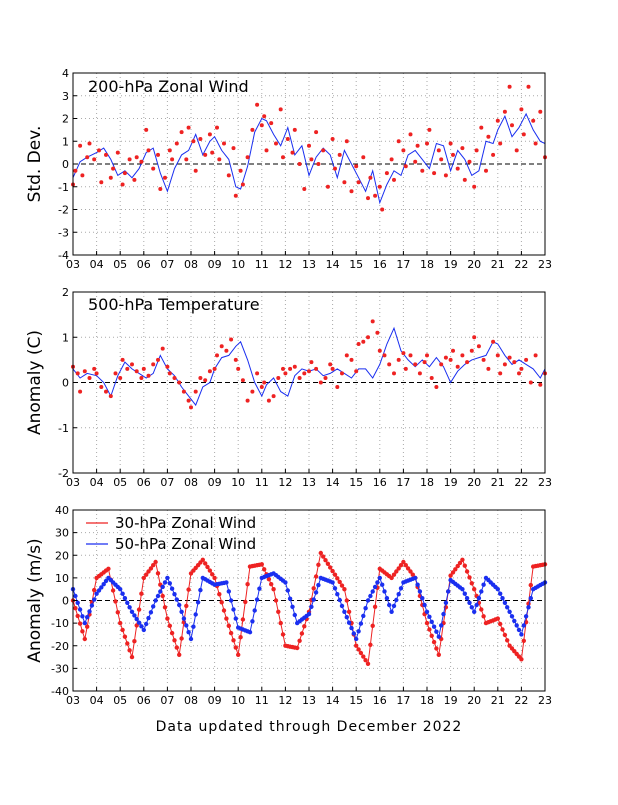 This screenshot has width=618, height=805. Describe the element at coordinates (498, 482) in the screenshot. I see `x-tick-label: 21` at that location.